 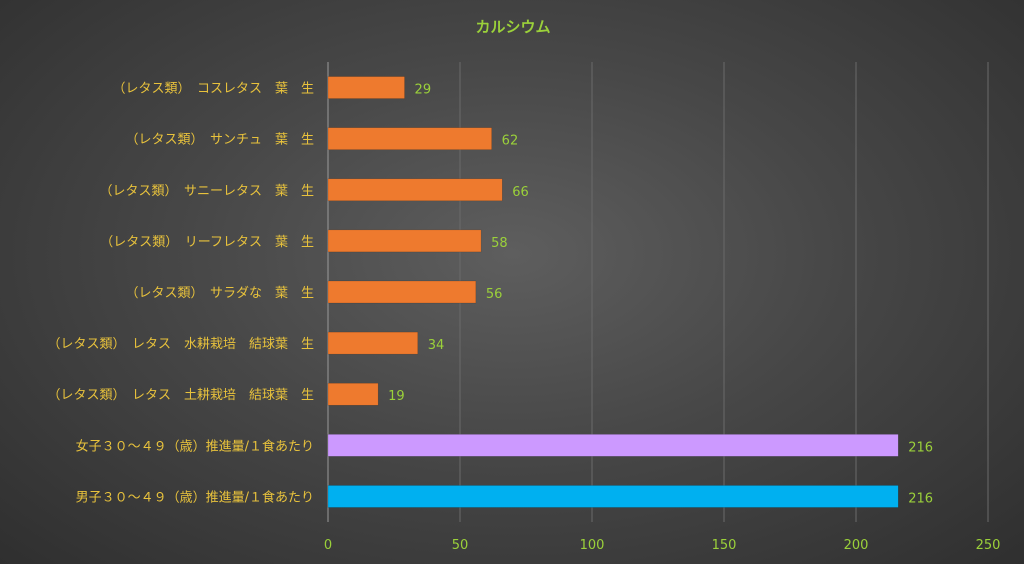 What do you see at coordinates (195, 497) in the screenshot?
I see `category-label: 男子３０～４９（歳）推進量/１食あたり` at bounding box center [195, 497].